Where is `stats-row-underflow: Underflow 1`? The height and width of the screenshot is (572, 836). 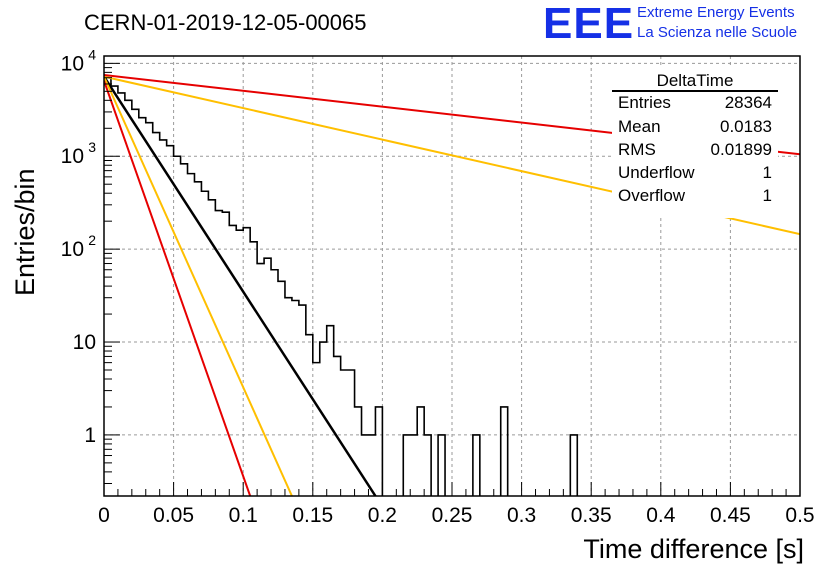
stats-row-underflow: Underflow 1 is located at coordinates (695, 175).